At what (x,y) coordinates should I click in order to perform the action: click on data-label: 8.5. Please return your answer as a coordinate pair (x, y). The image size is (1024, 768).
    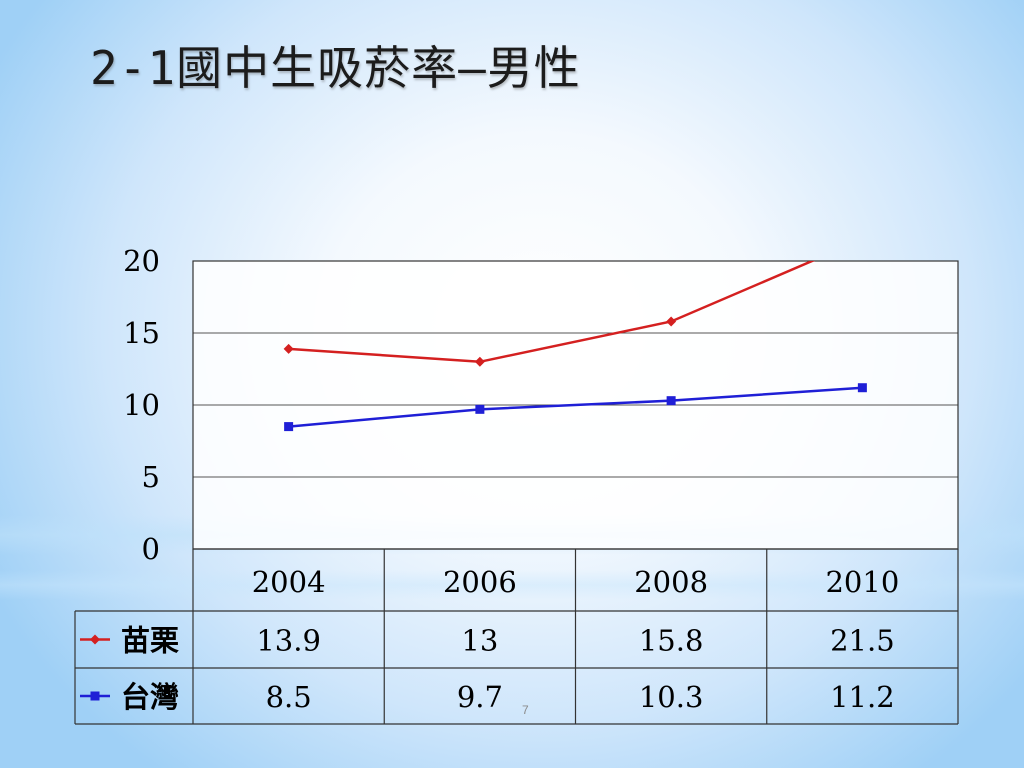
    Looking at the image, I should click on (289, 697).